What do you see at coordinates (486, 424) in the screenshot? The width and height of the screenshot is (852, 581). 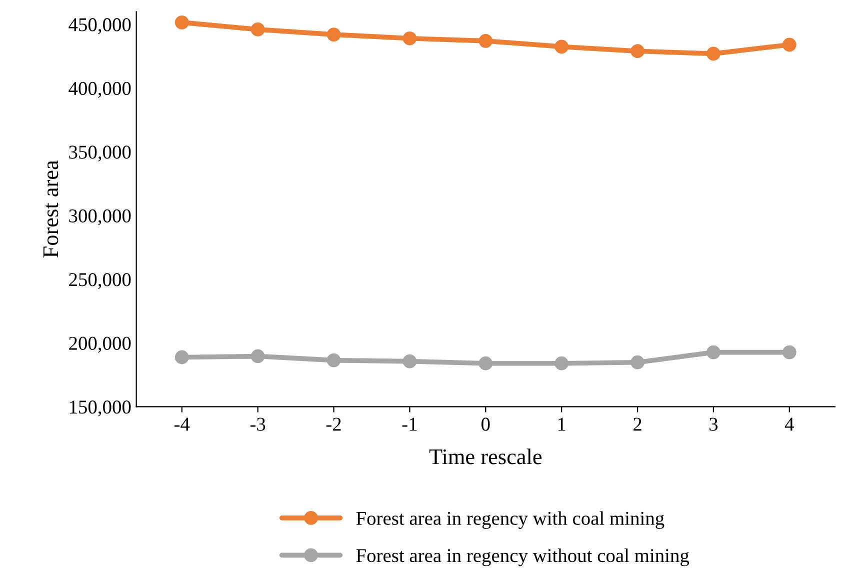 I see `x-tick-label: 0` at bounding box center [486, 424].